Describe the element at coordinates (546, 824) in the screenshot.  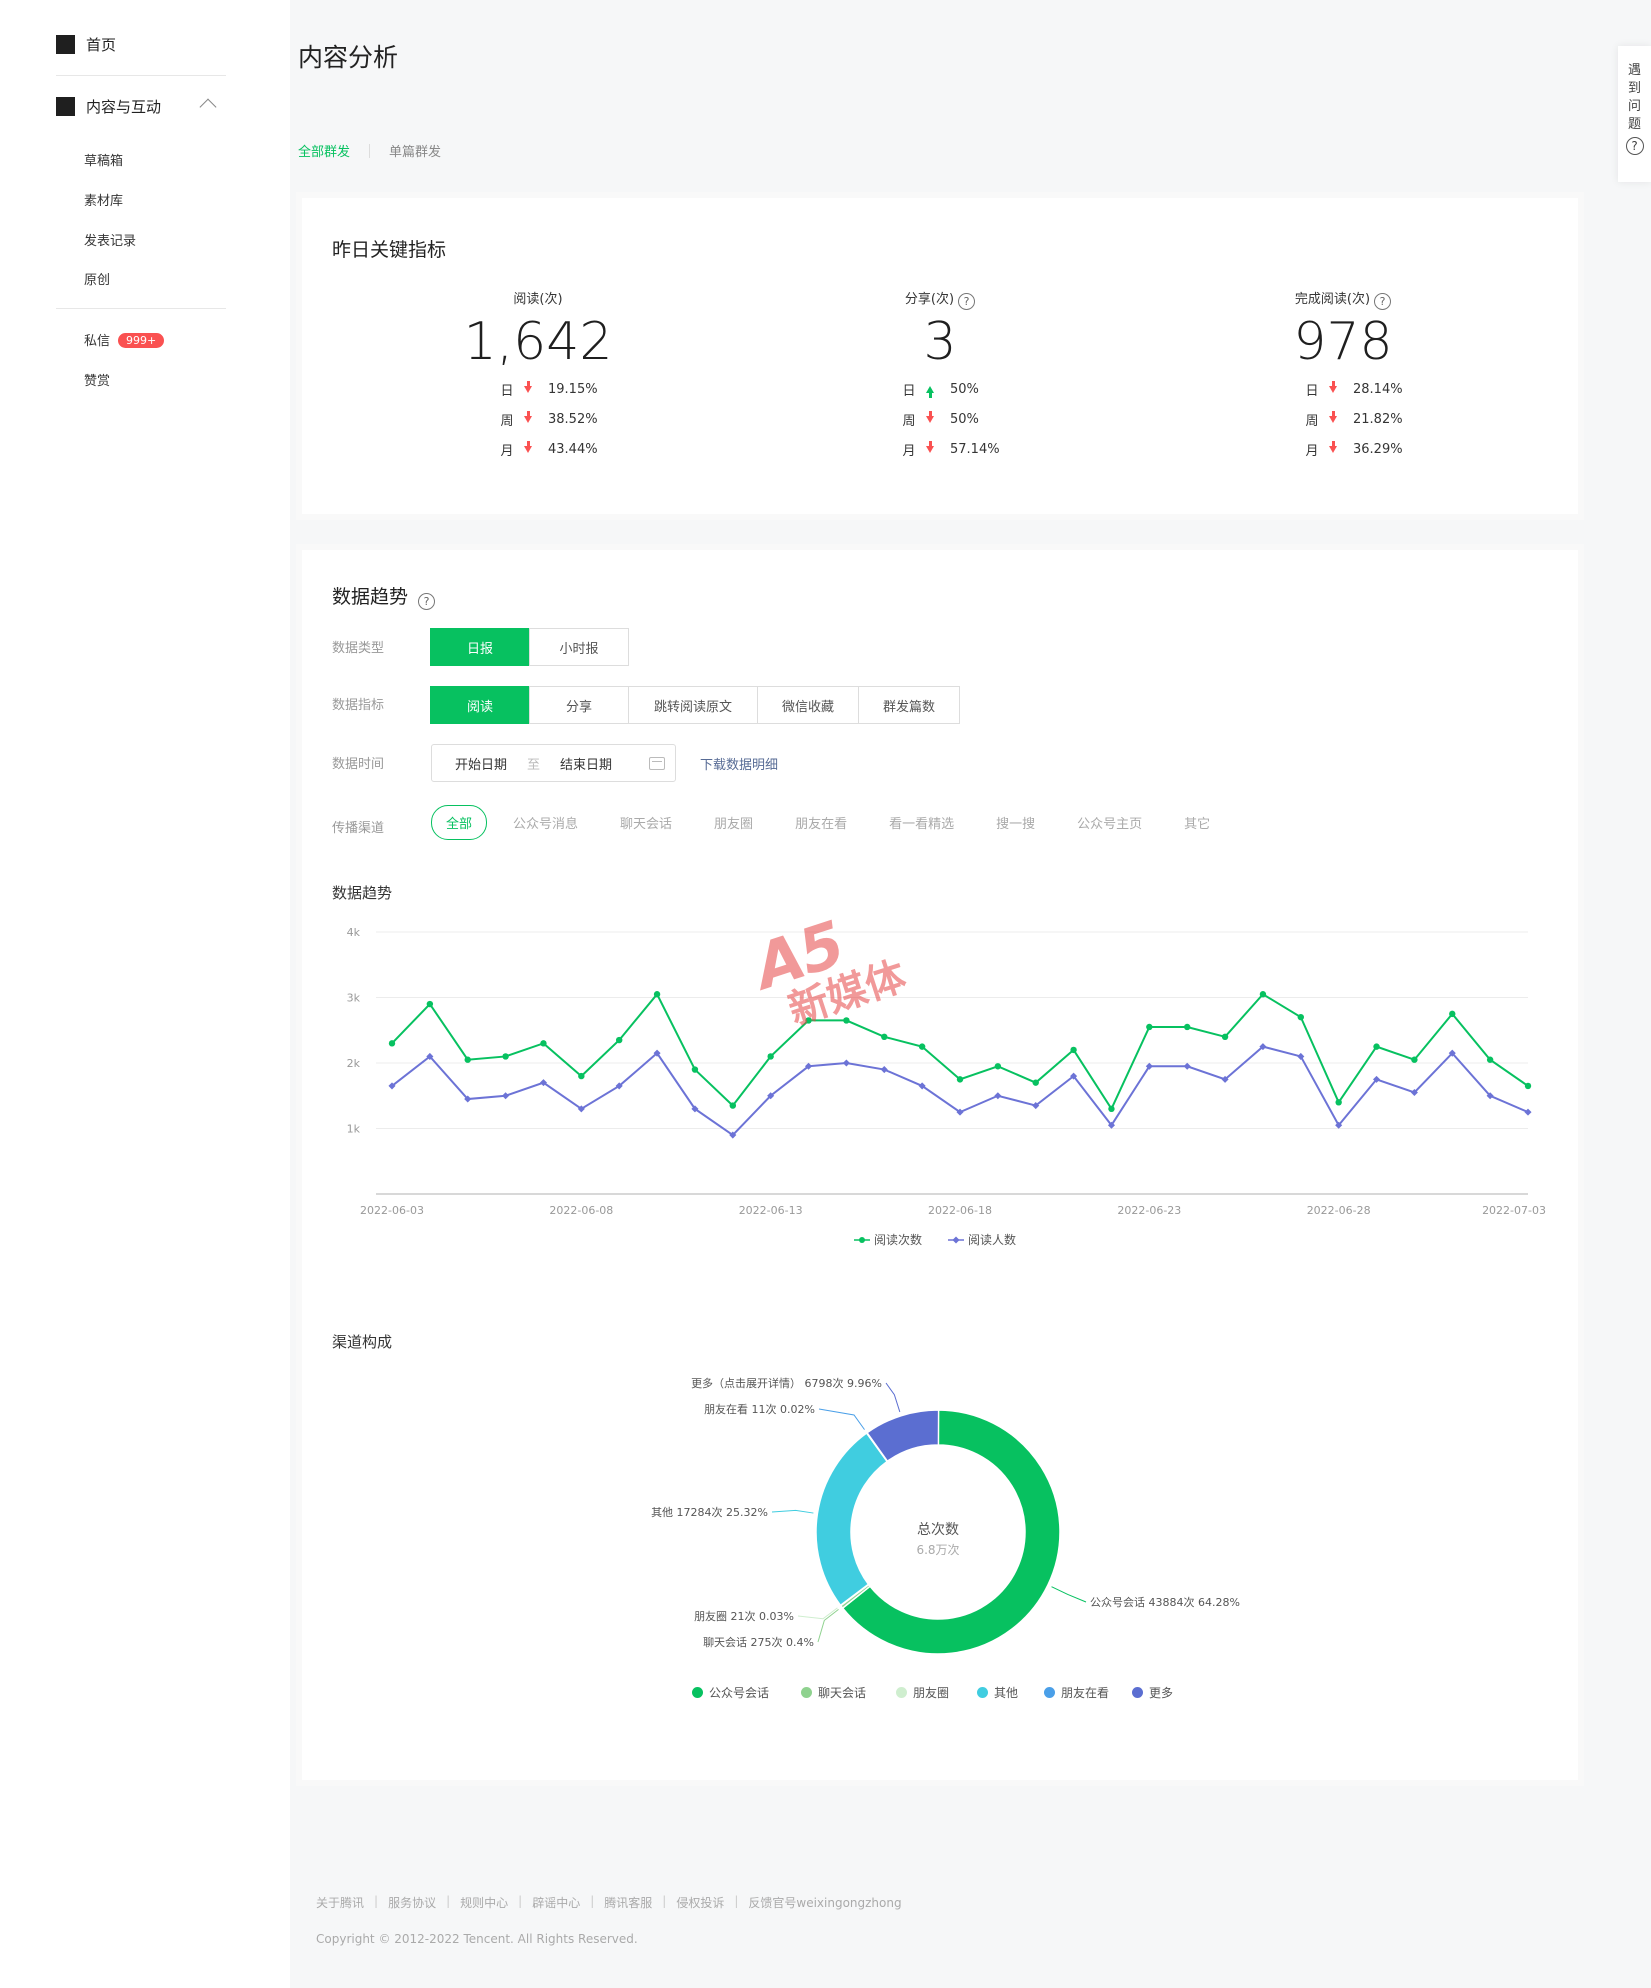
I see `channel-official-msg: 公众号消息` at that location.